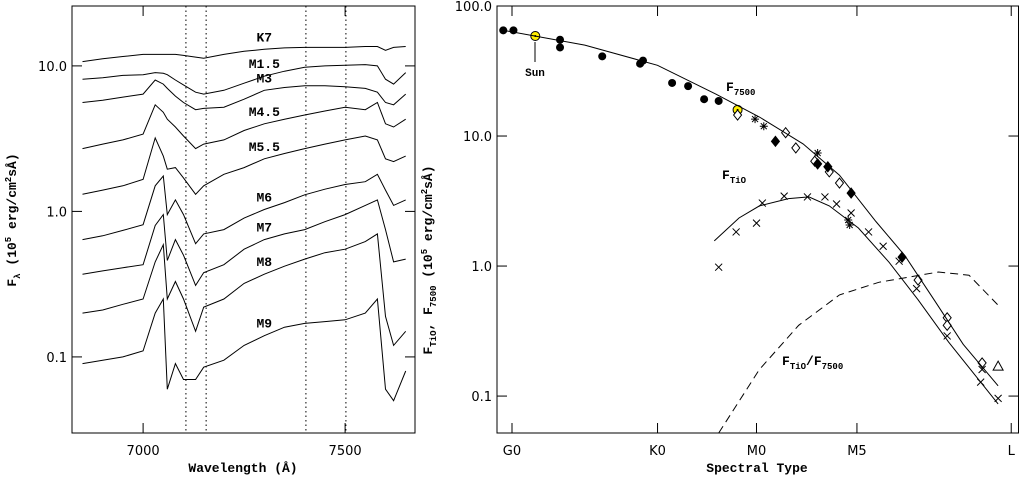 Image resolution: width=1020 pixels, height=479 pixels. I want to click on y-axis-label: Fλ (105 erg/cm2sÅ), so click(13, 219).